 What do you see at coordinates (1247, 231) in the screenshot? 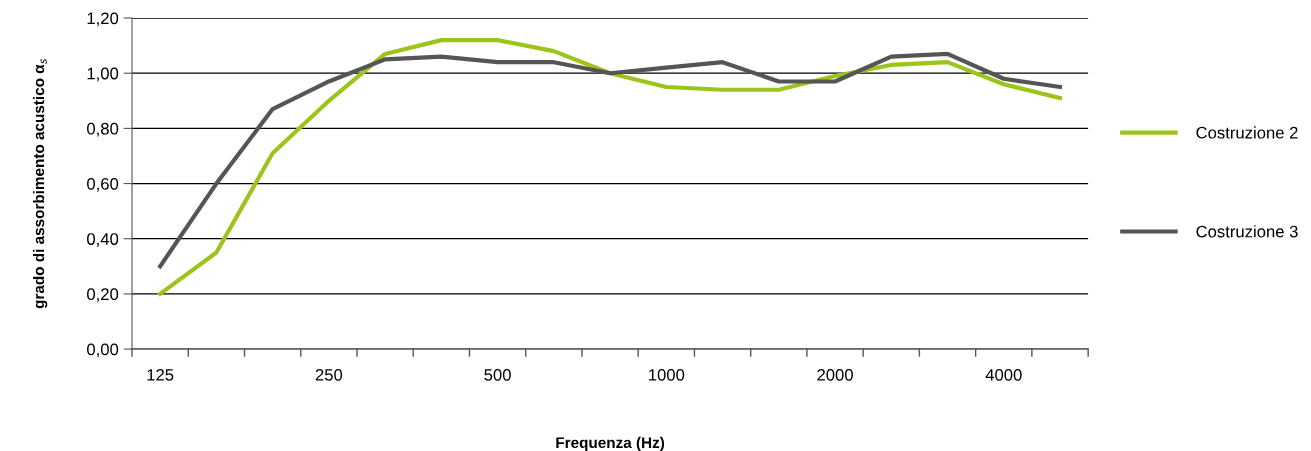
I see `legend-label: Costruzione 3` at bounding box center [1247, 231].